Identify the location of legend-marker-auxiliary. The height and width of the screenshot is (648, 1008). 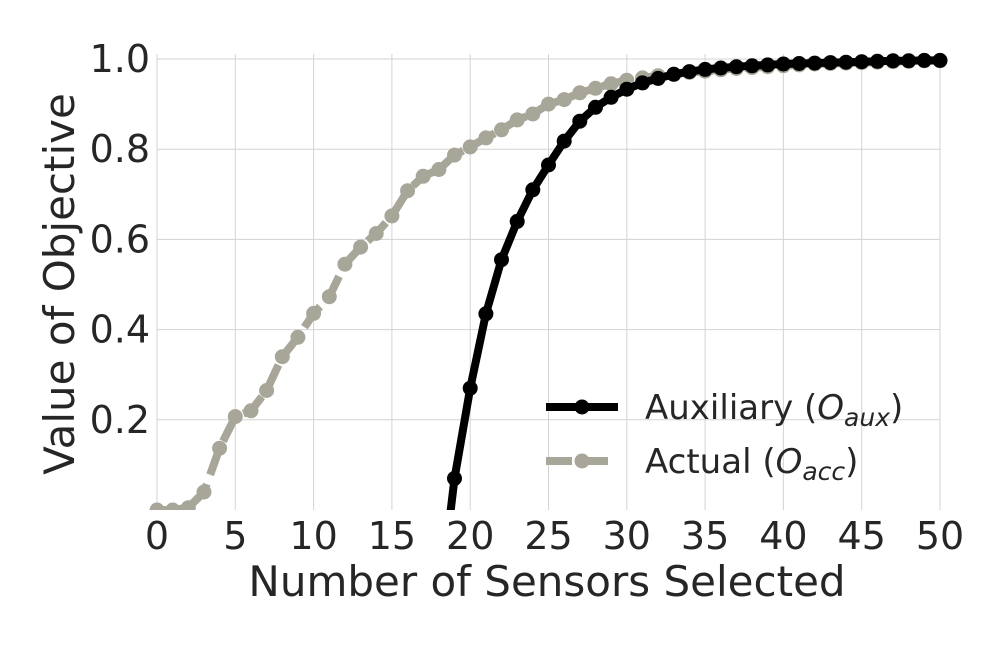
(582, 407).